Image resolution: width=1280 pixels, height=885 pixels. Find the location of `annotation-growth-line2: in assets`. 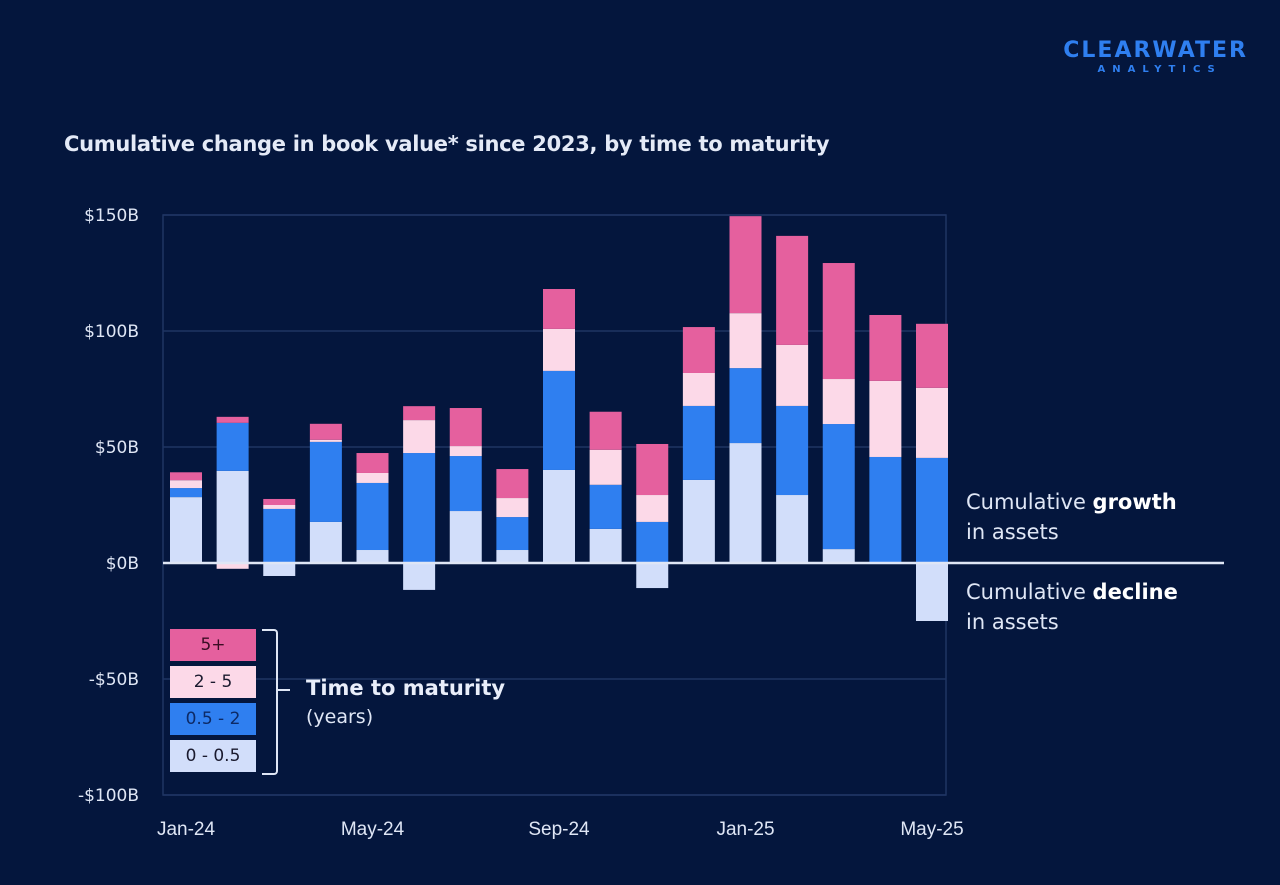

annotation-growth-line2: in assets is located at coordinates (1012, 532).